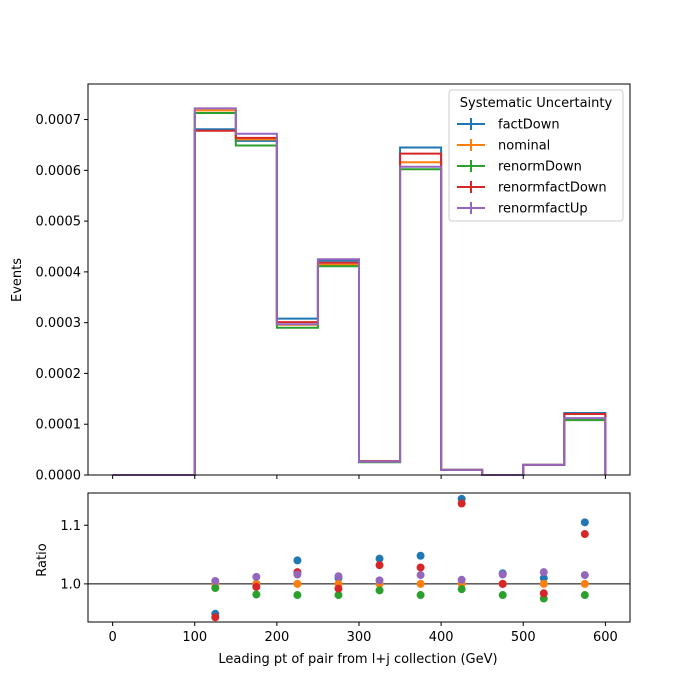 Image resolution: width=700 pixels, height=700 pixels. Describe the element at coordinates (59, 171) in the screenshot. I see `y-tick-label: 0.0006` at that location.